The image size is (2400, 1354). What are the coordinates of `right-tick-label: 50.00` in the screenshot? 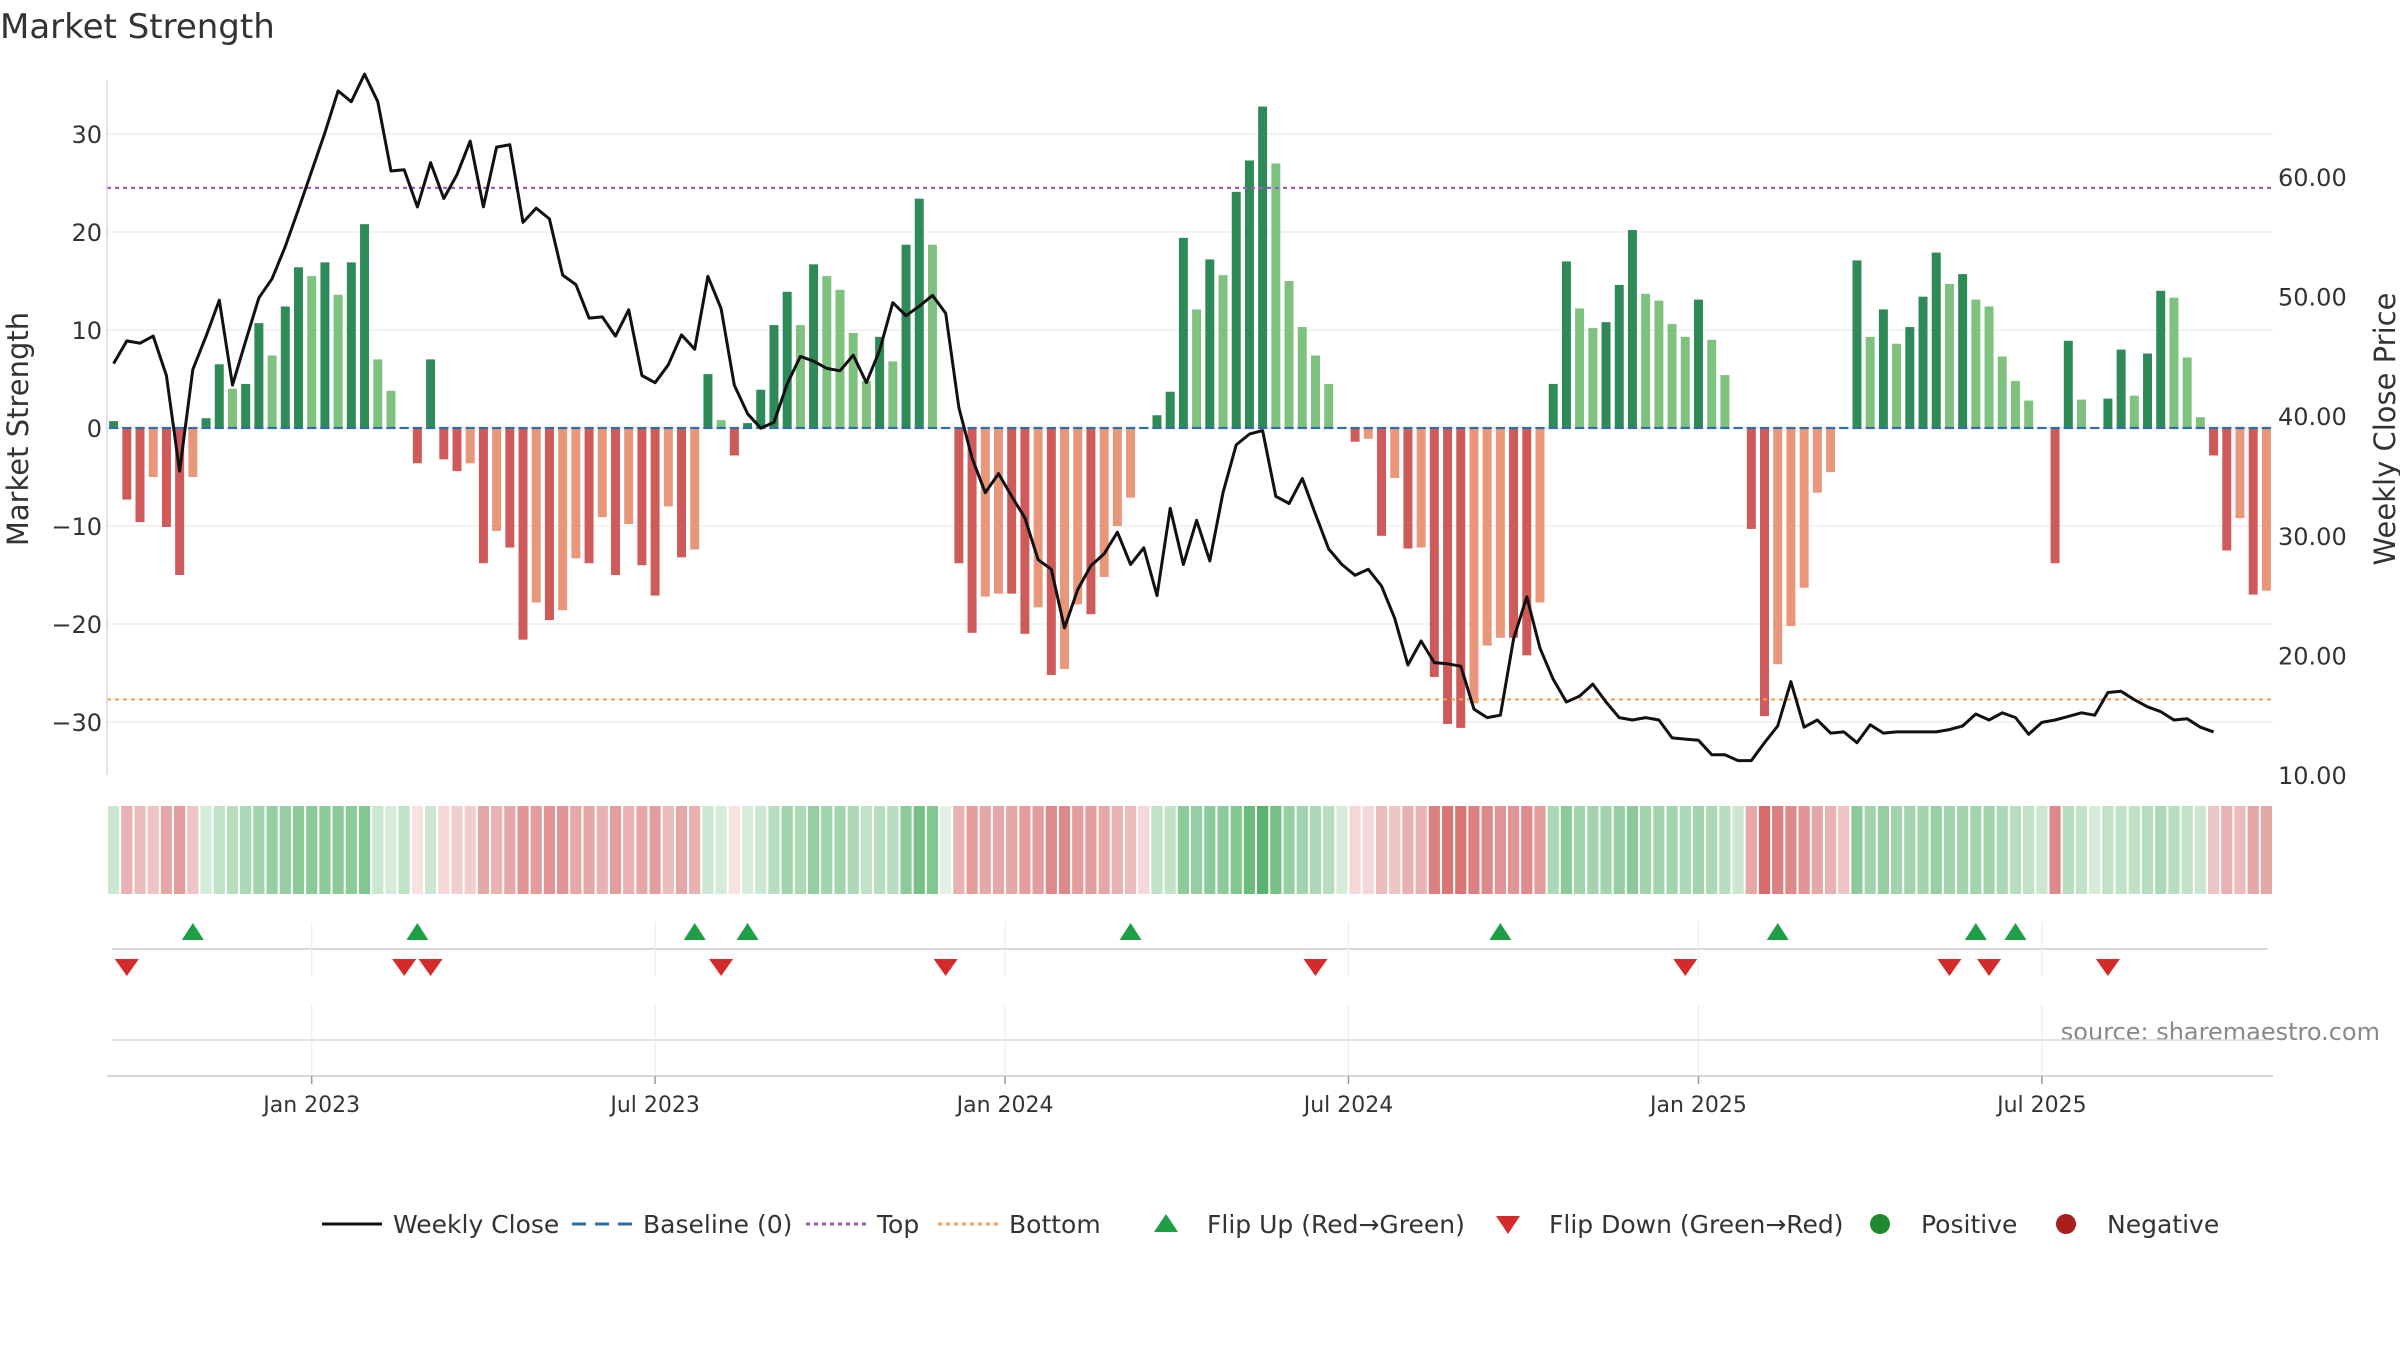 It's located at (2312, 298).